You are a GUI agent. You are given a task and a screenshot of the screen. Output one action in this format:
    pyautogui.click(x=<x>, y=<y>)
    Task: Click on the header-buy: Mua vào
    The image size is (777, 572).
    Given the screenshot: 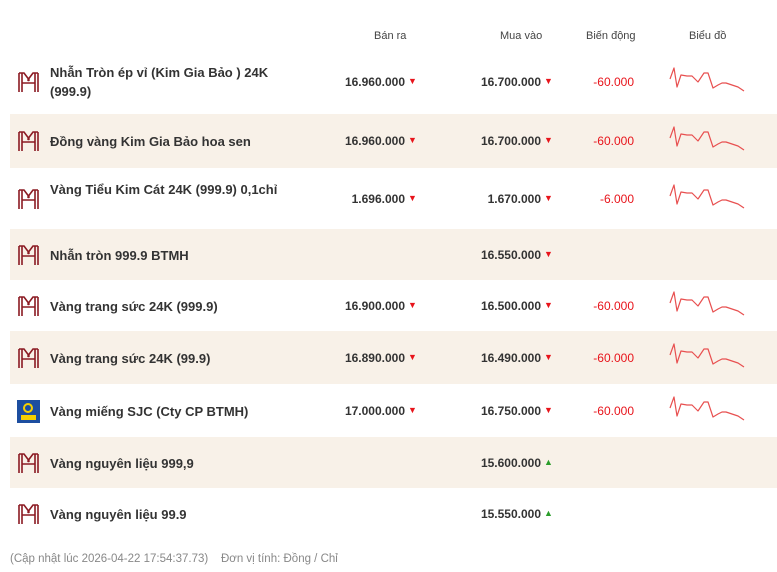 What is the action you would take?
    pyautogui.click(x=521, y=36)
    